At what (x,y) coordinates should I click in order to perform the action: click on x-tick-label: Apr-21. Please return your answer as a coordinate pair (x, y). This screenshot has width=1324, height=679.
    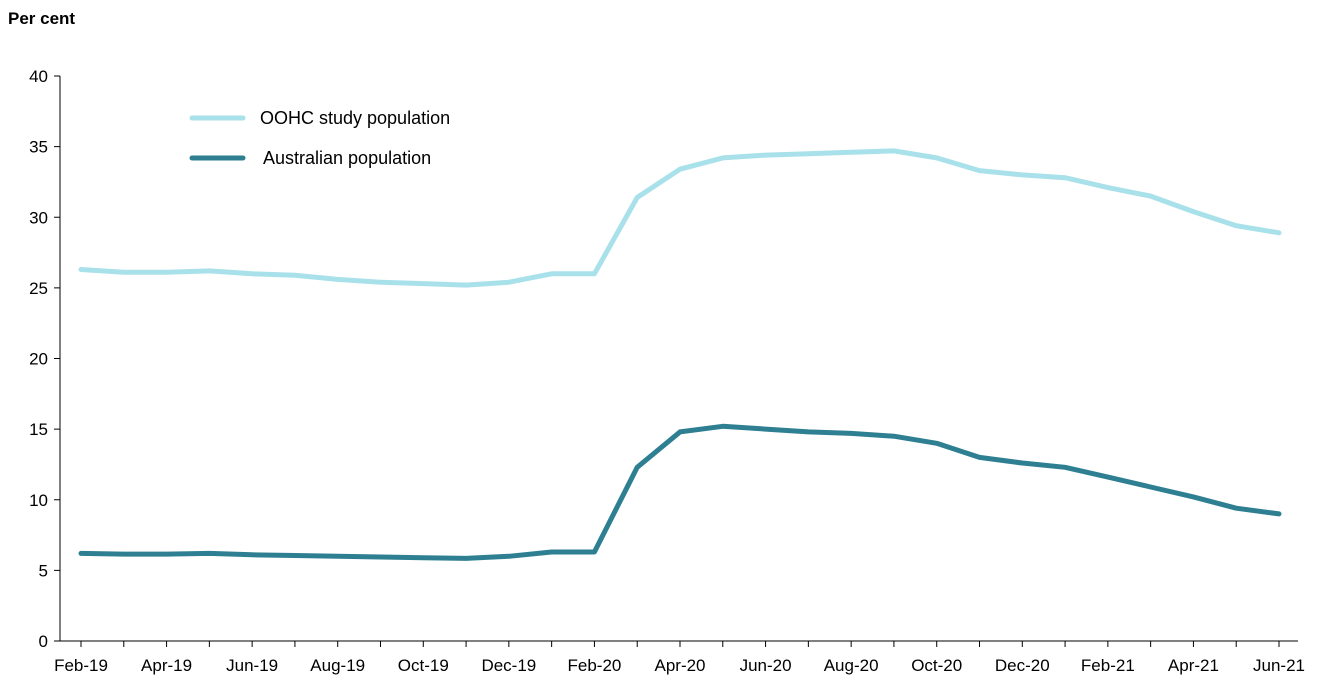
    Looking at the image, I should click on (1193, 665).